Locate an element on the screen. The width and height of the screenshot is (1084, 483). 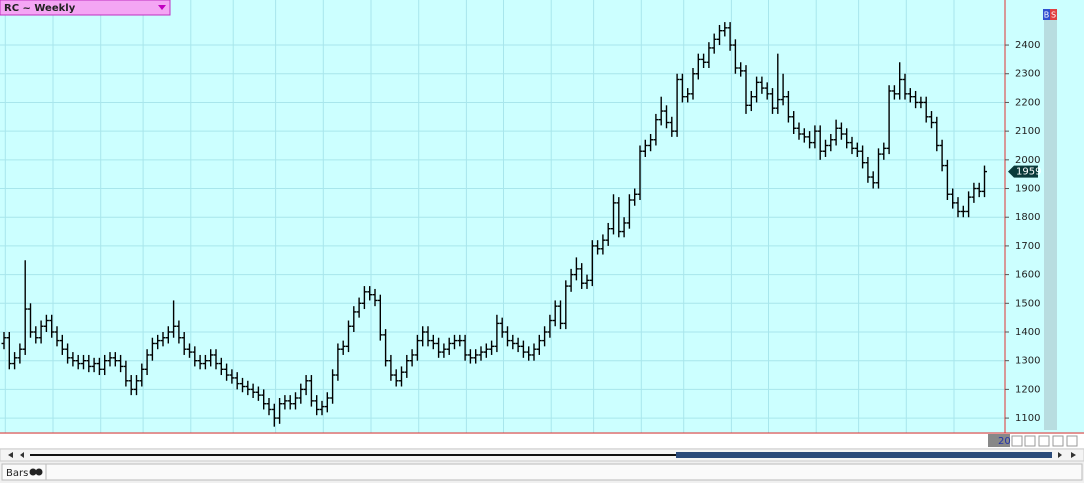
y-tick-label: 1600 is located at coordinates (1027, 275).